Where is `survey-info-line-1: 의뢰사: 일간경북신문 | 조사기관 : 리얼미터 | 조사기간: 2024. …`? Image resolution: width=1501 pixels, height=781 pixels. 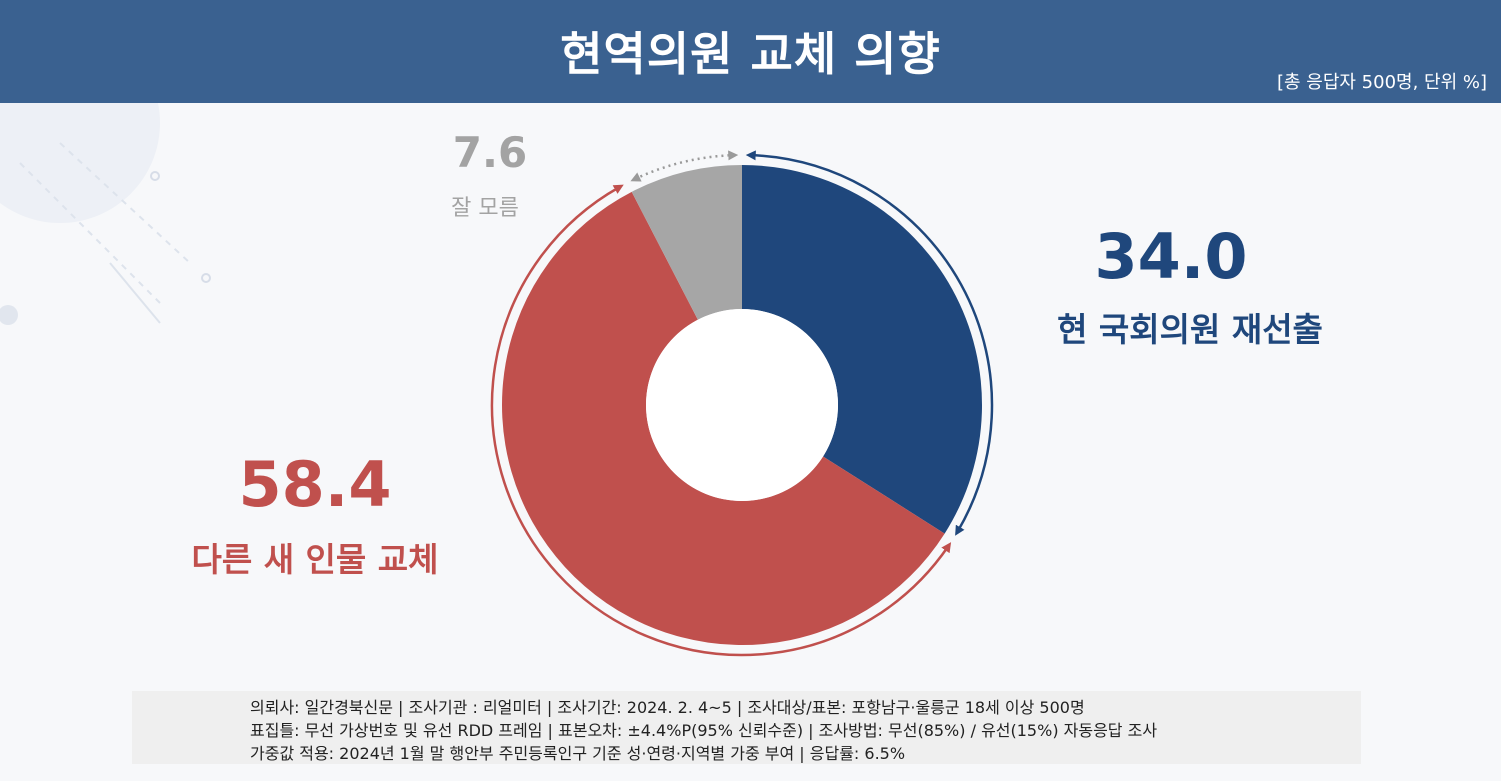 survey-info-line-1: 의뢰사: 일간경북신문 | 조사기관 : 리얼미터 | 조사기간: 2024. … is located at coordinates (667, 707).